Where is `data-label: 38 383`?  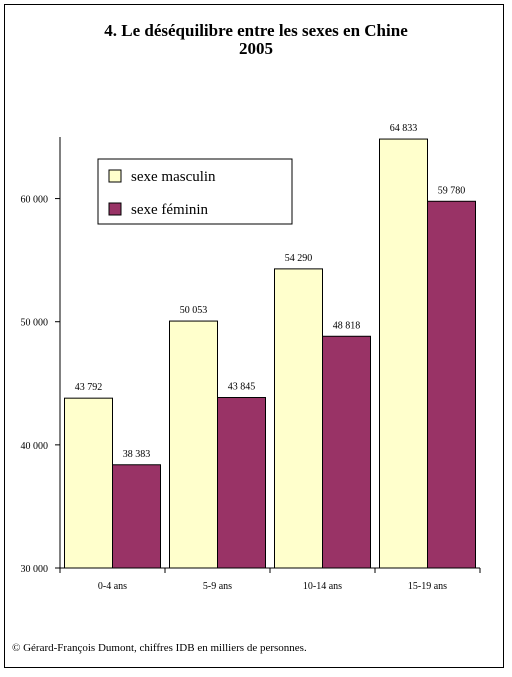
data-label: 38 383 is located at coordinates (137, 454).